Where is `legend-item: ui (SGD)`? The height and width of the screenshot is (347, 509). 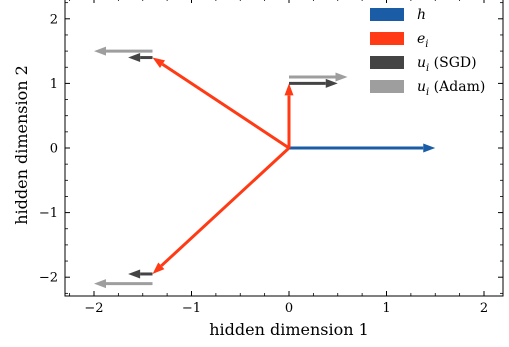 legend-item: ui (SGD) is located at coordinates (423, 64).